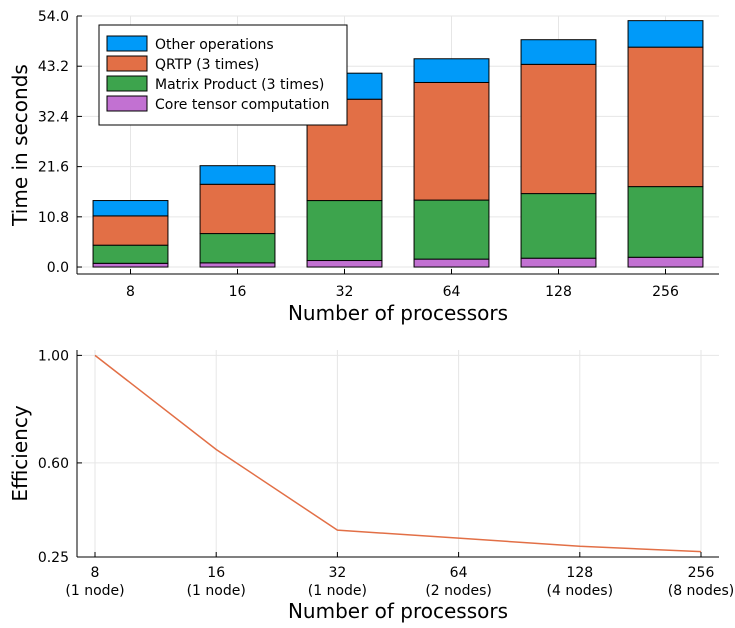  Describe the element at coordinates (345, 292) in the screenshot. I see `top-x-tick-label: 32` at that location.